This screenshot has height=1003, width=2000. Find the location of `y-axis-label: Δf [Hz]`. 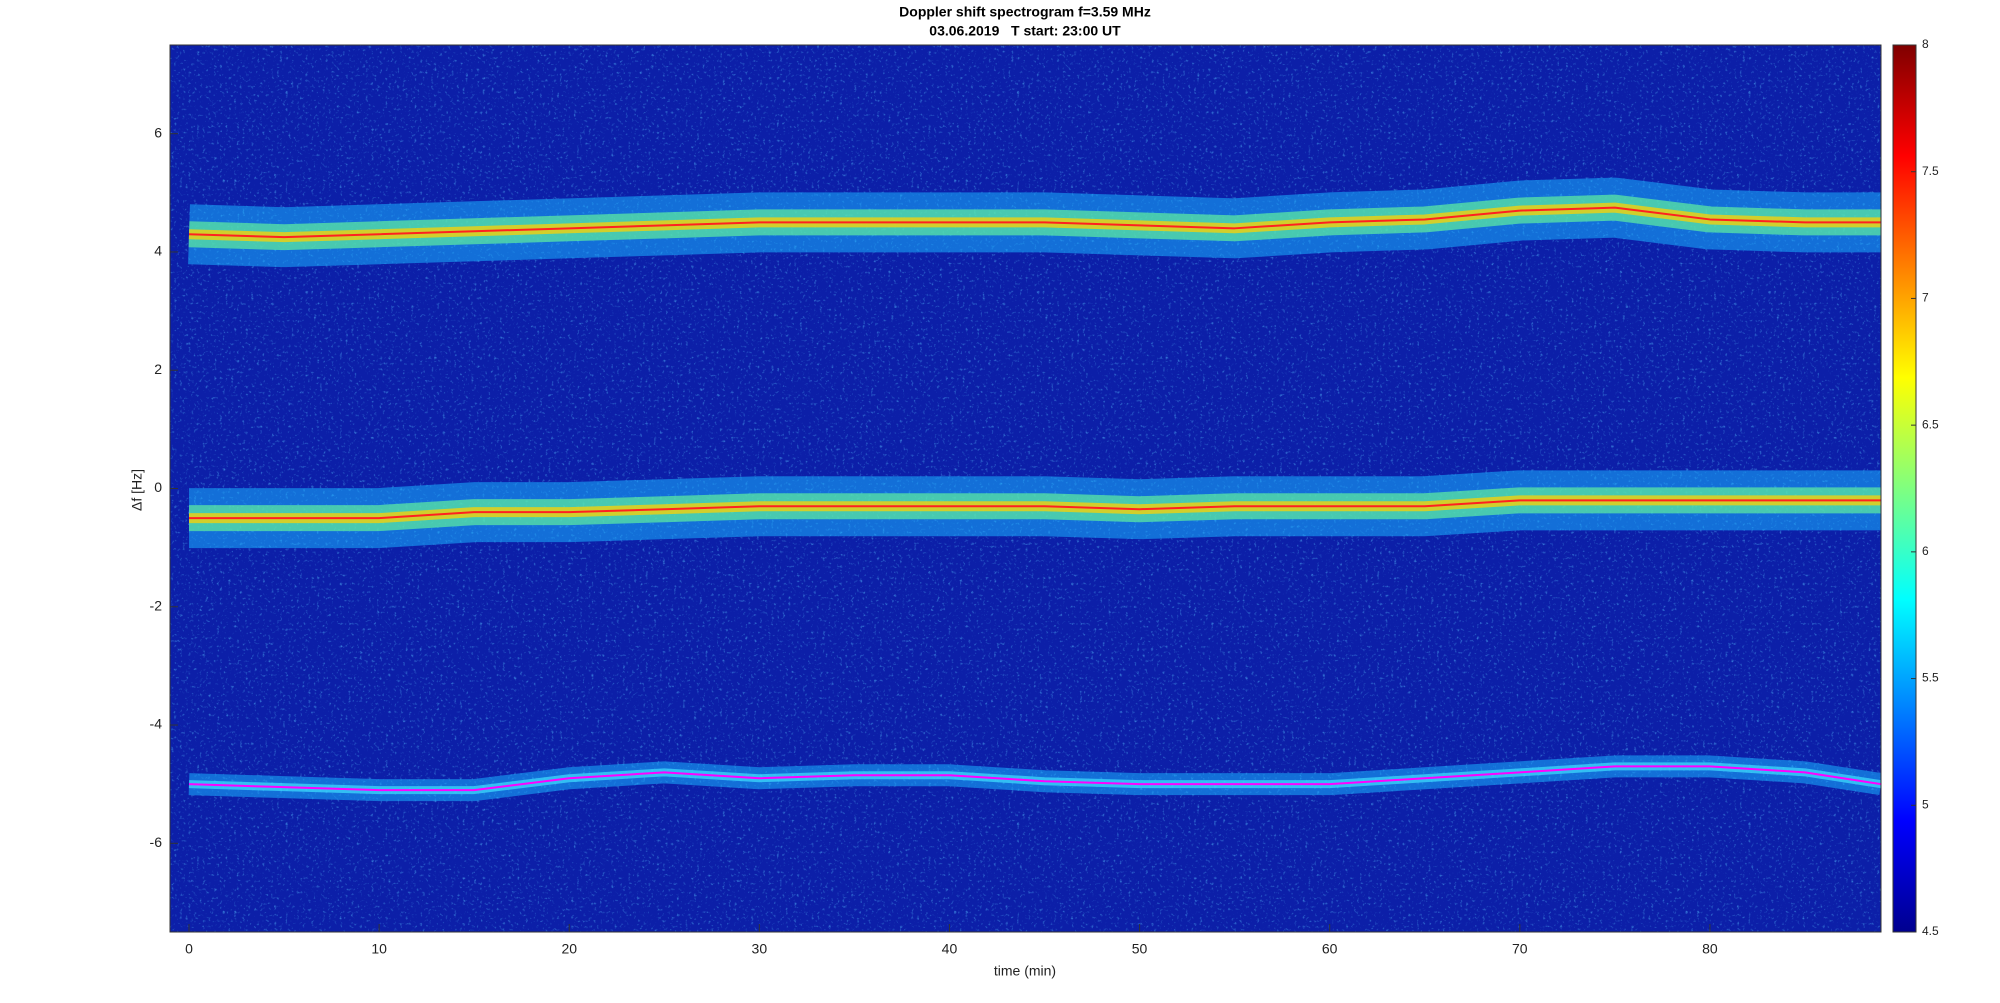

y-axis-label: Δf [Hz] is located at coordinates (137, 490).